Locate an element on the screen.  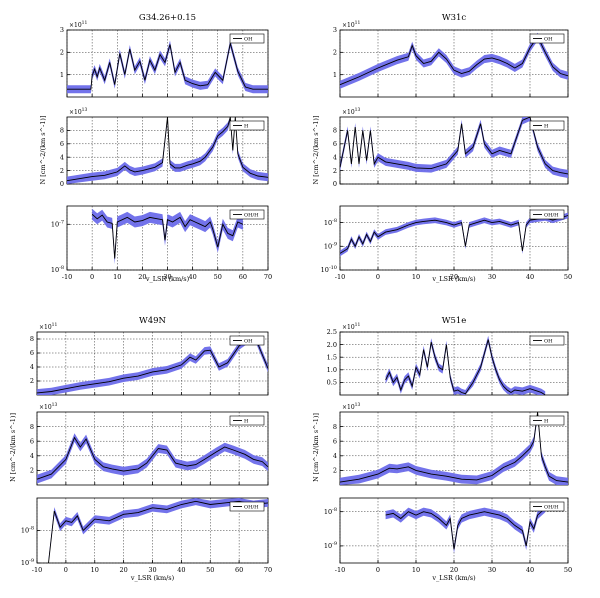
y-tick-label: 10⁻⁹ is located at coordinates (330, 545).